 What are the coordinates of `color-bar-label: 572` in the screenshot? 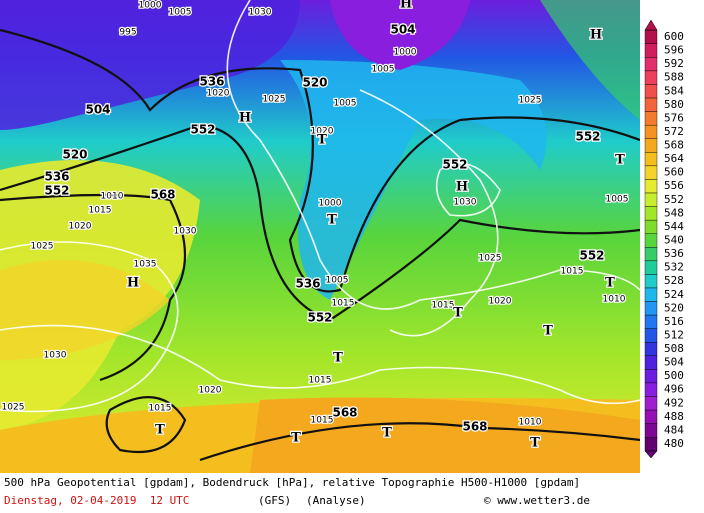 It's located at (674, 131).